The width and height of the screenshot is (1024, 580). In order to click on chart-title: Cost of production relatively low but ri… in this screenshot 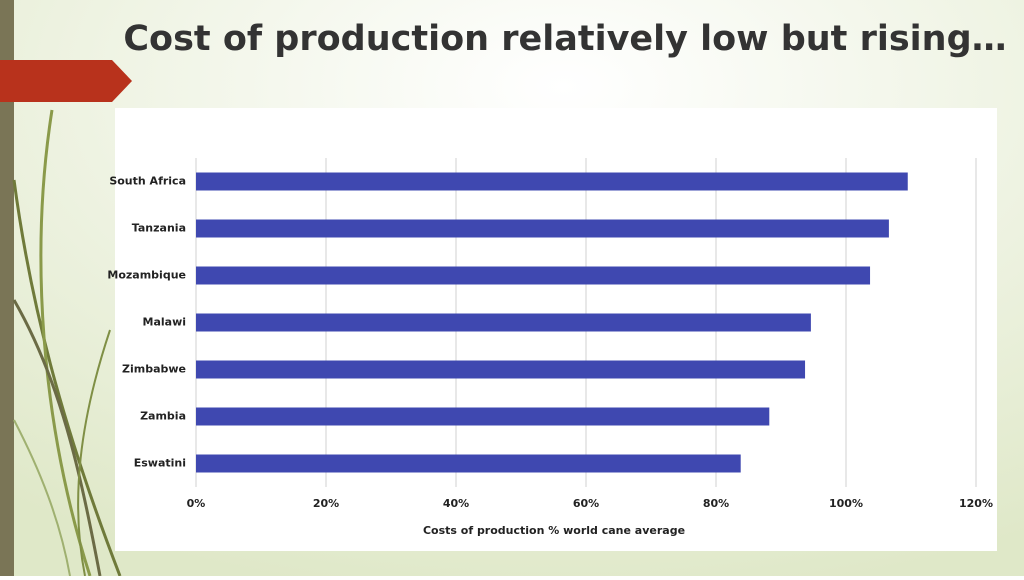, I will do `click(564, 39)`.